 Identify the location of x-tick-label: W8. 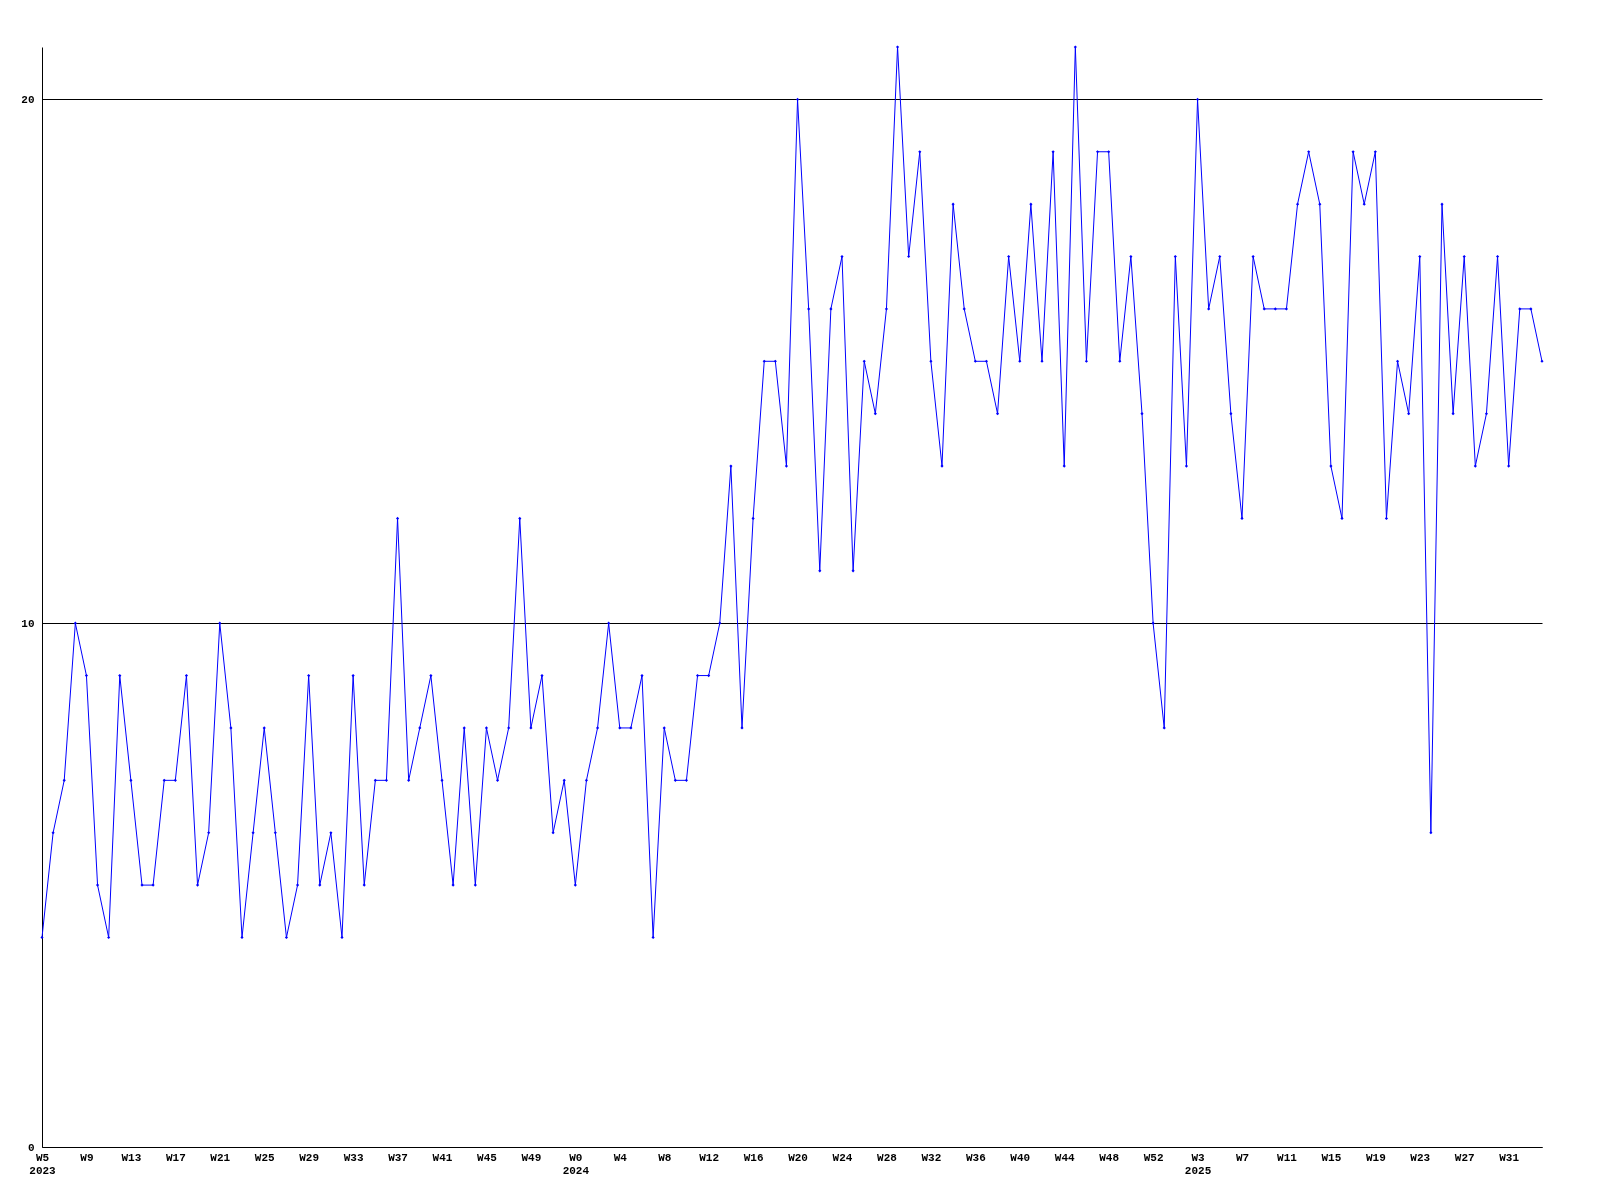
(665, 1157).